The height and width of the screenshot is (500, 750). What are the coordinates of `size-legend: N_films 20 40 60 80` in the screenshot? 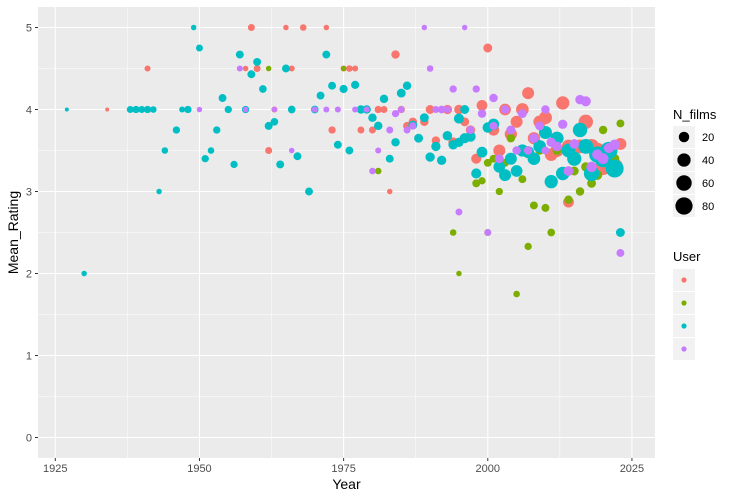 It's located at (695, 162).